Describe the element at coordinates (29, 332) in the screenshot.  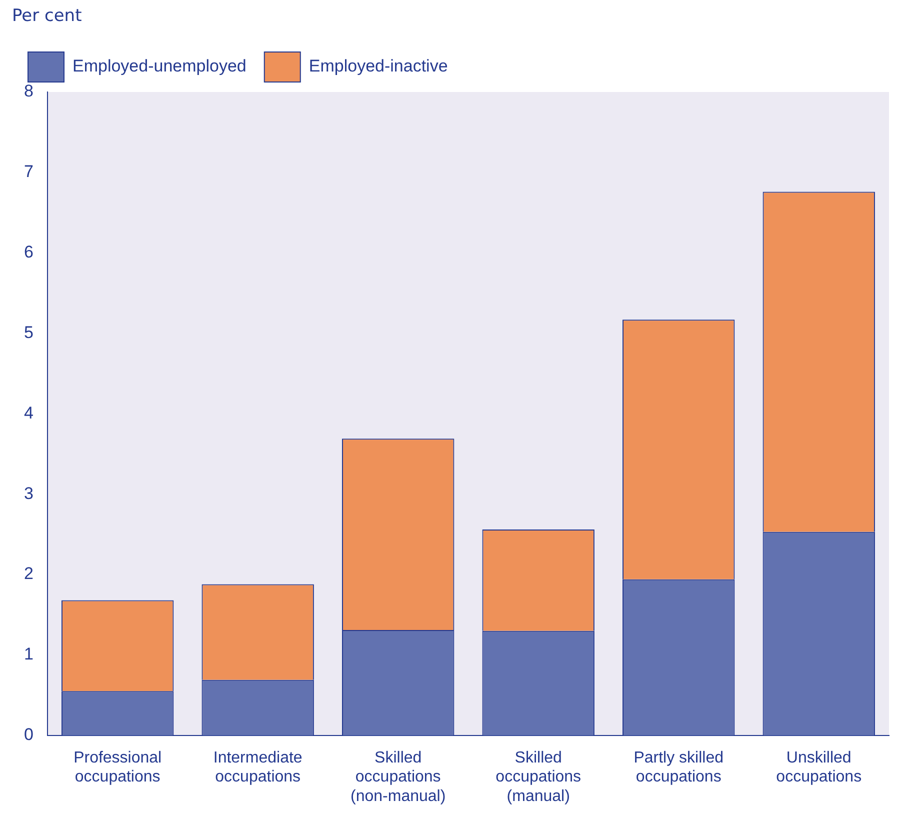
I see `y-tick-label: 5` at that location.